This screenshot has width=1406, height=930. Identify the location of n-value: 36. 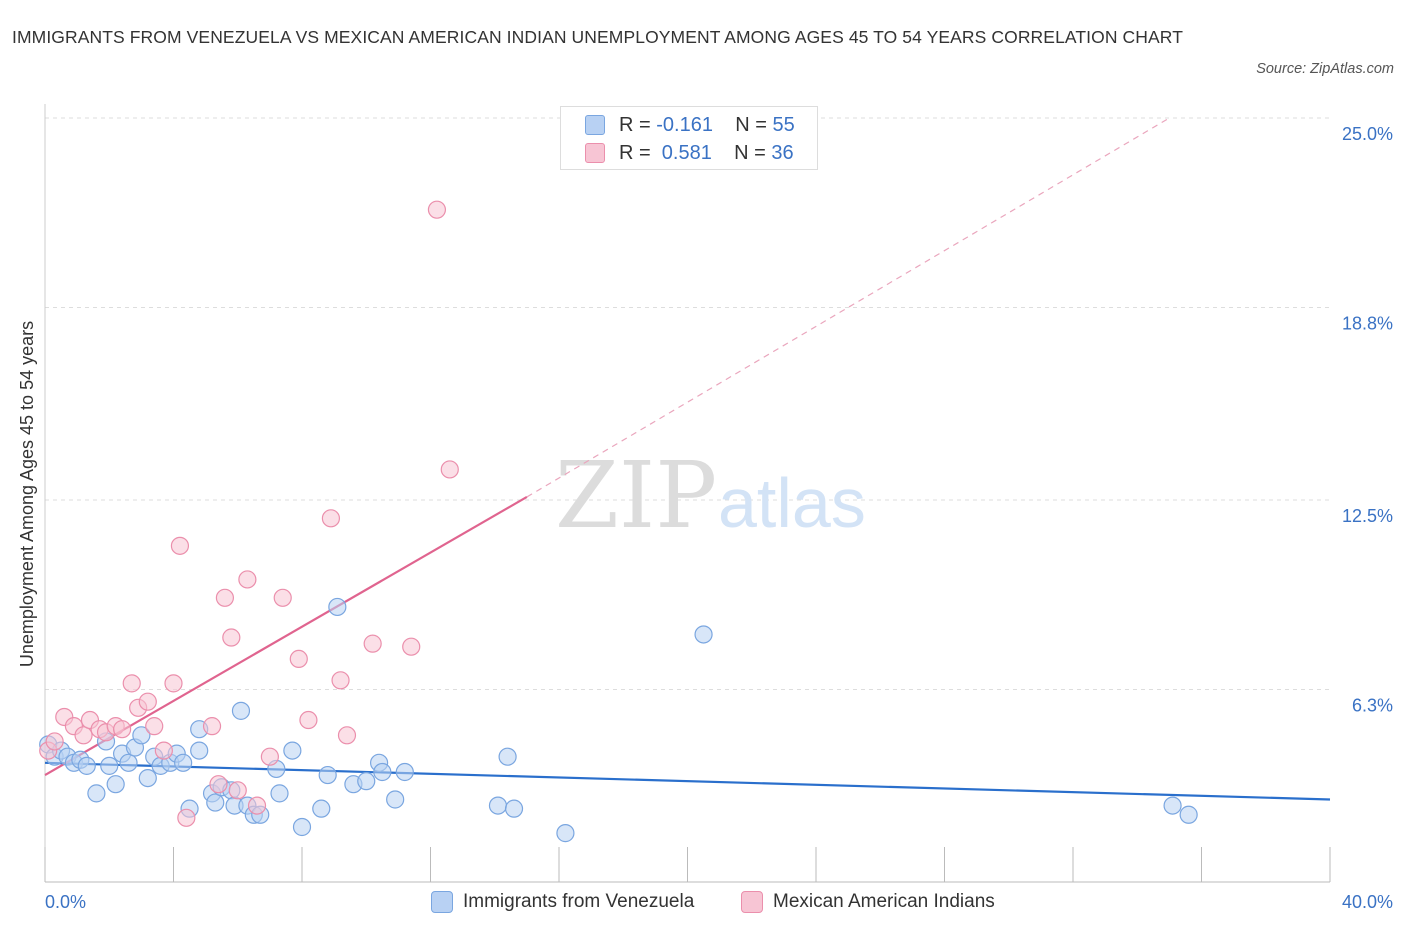
(782, 153).